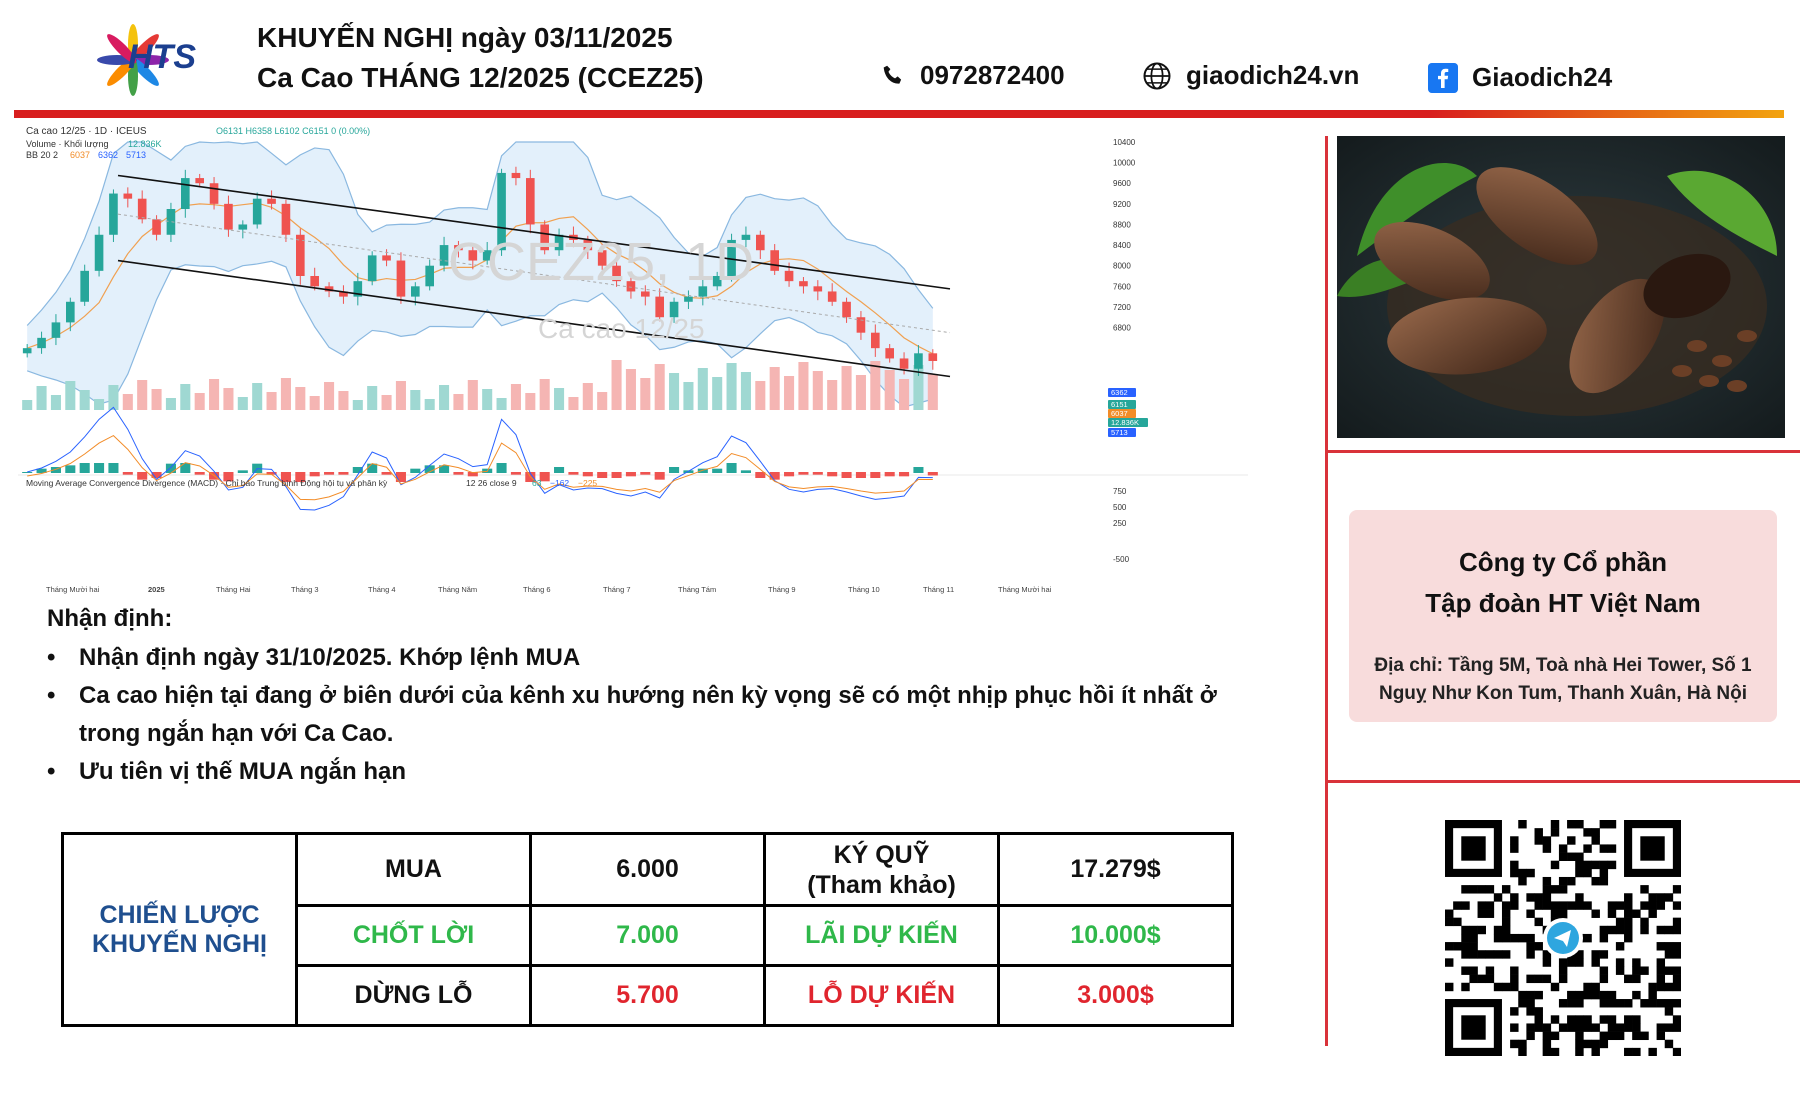 This screenshot has width=1800, height=1112. Describe the element at coordinates (1473, 1027) in the screenshot. I see `qr-finder` at that location.